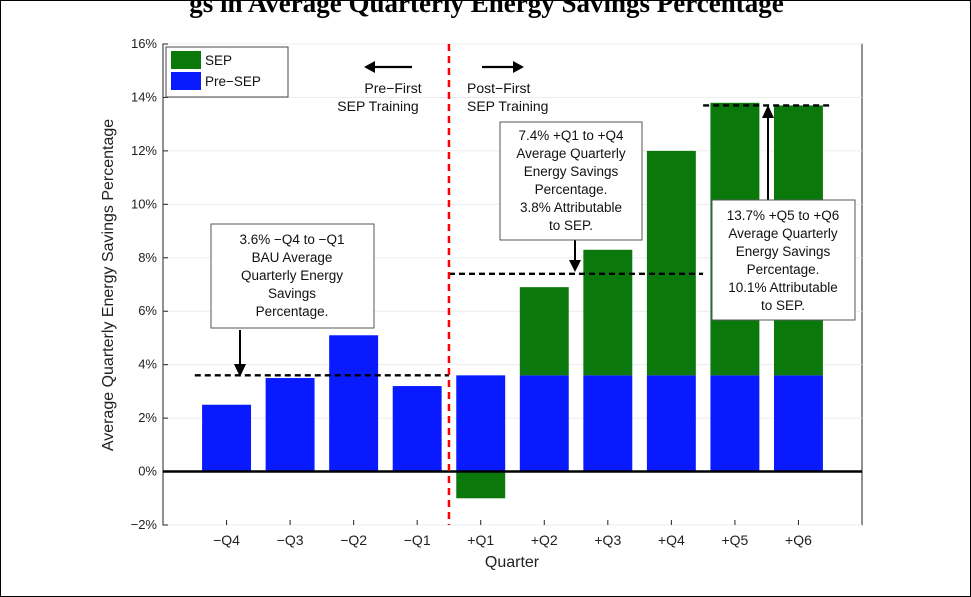 This screenshot has height=597, width=971. What do you see at coordinates (149, 284) in the screenshot?
I see `y-axis: −2% 0% 2% 4% 6% 8% 10% 12% 14% 16%` at bounding box center [149, 284].